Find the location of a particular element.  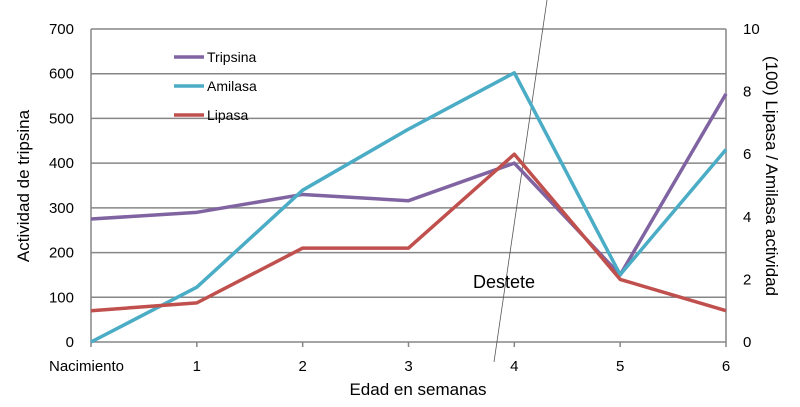

left-tick-label: 100 is located at coordinates (61, 297).